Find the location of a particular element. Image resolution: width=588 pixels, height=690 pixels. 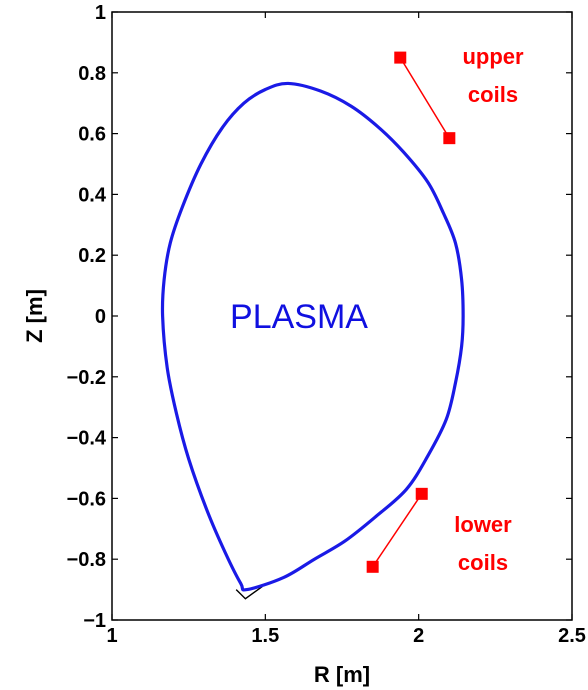

y-tick-label: 0.2 is located at coordinates (92, 256).